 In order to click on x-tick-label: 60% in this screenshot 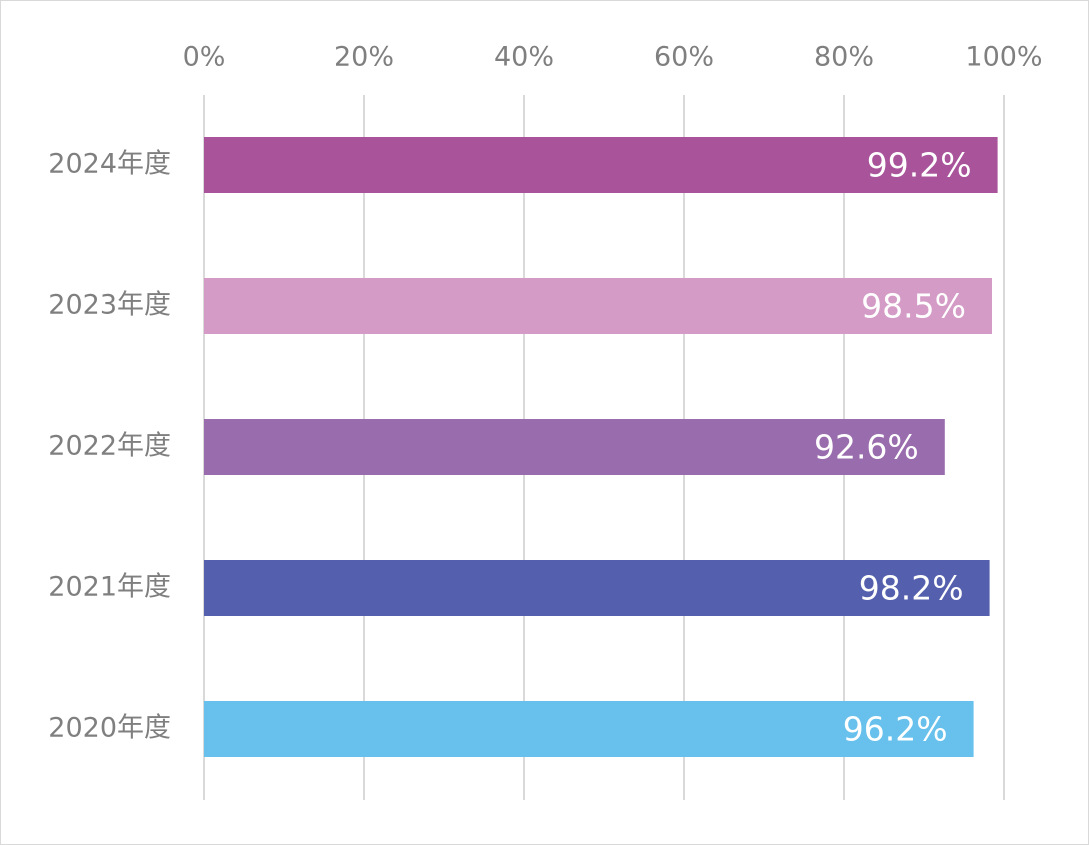, I will do `click(684, 57)`.